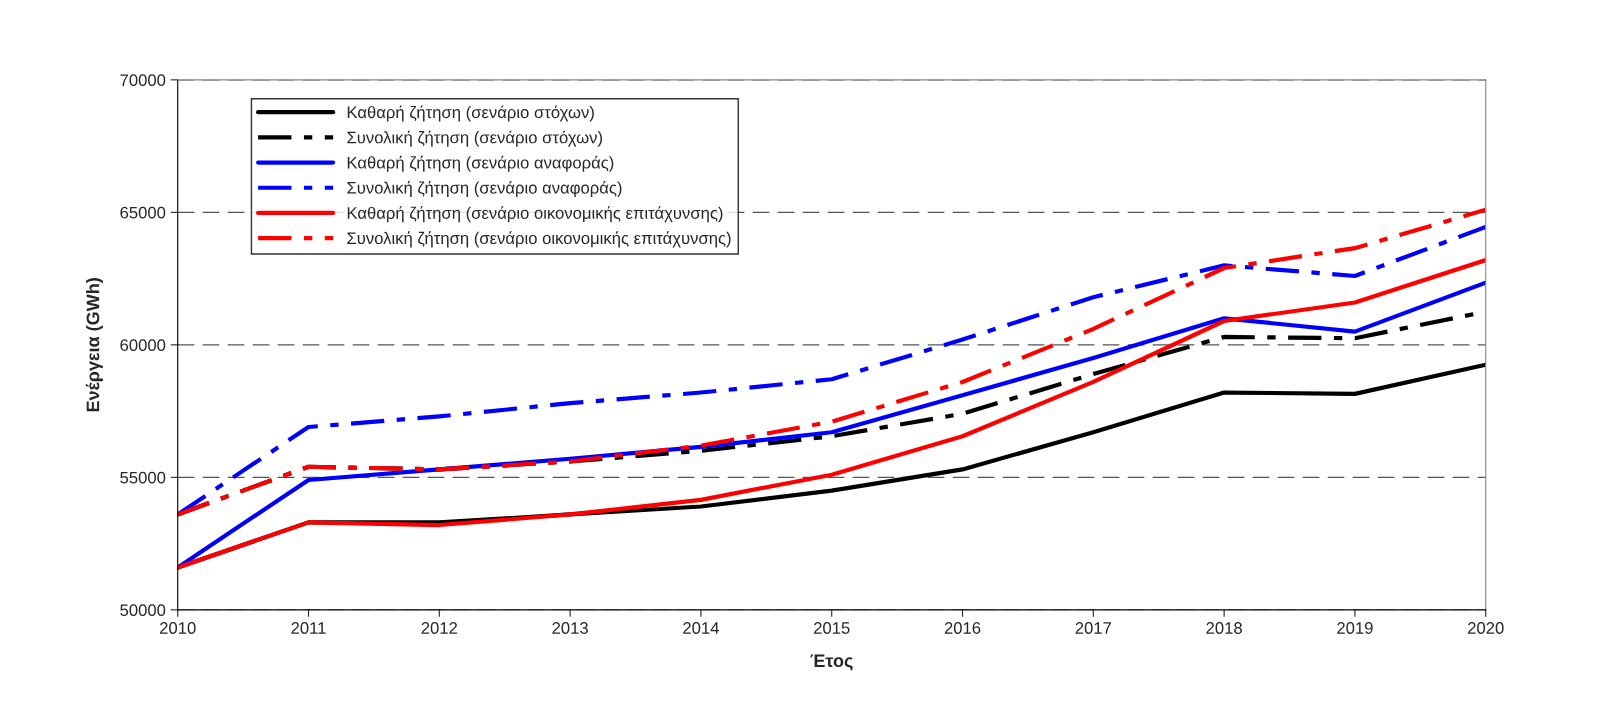  What do you see at coordinates (480, 163) in the screenshot?
I see `legend-label: Καθαρή ζήτηση (σενάριο αναφοράς)` at bounding box center [480, 163].